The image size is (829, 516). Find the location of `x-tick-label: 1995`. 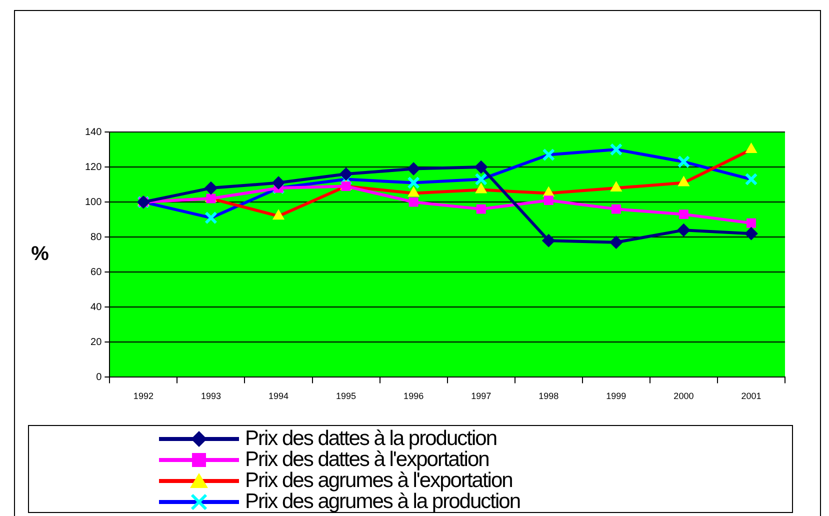

x-tick-label: 1995 is located at coordinates (346, 396).